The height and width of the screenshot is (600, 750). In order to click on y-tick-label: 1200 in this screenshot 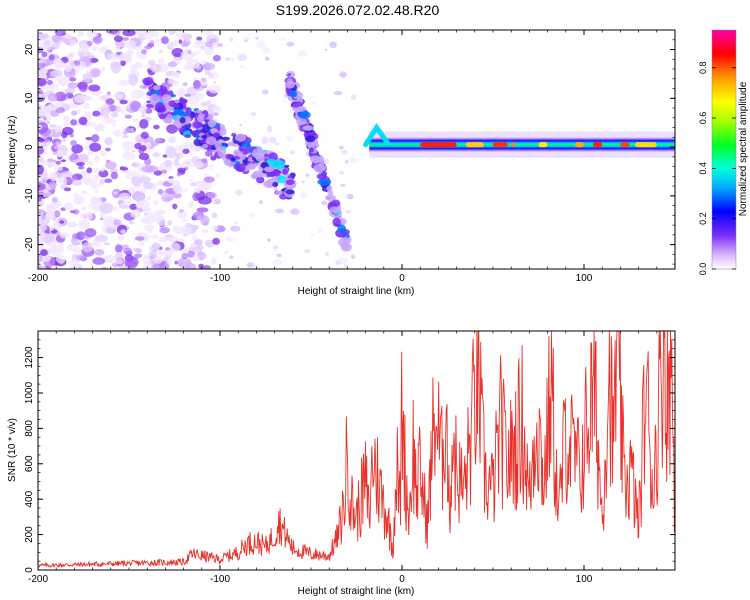, I will do `click(29, 357)`.